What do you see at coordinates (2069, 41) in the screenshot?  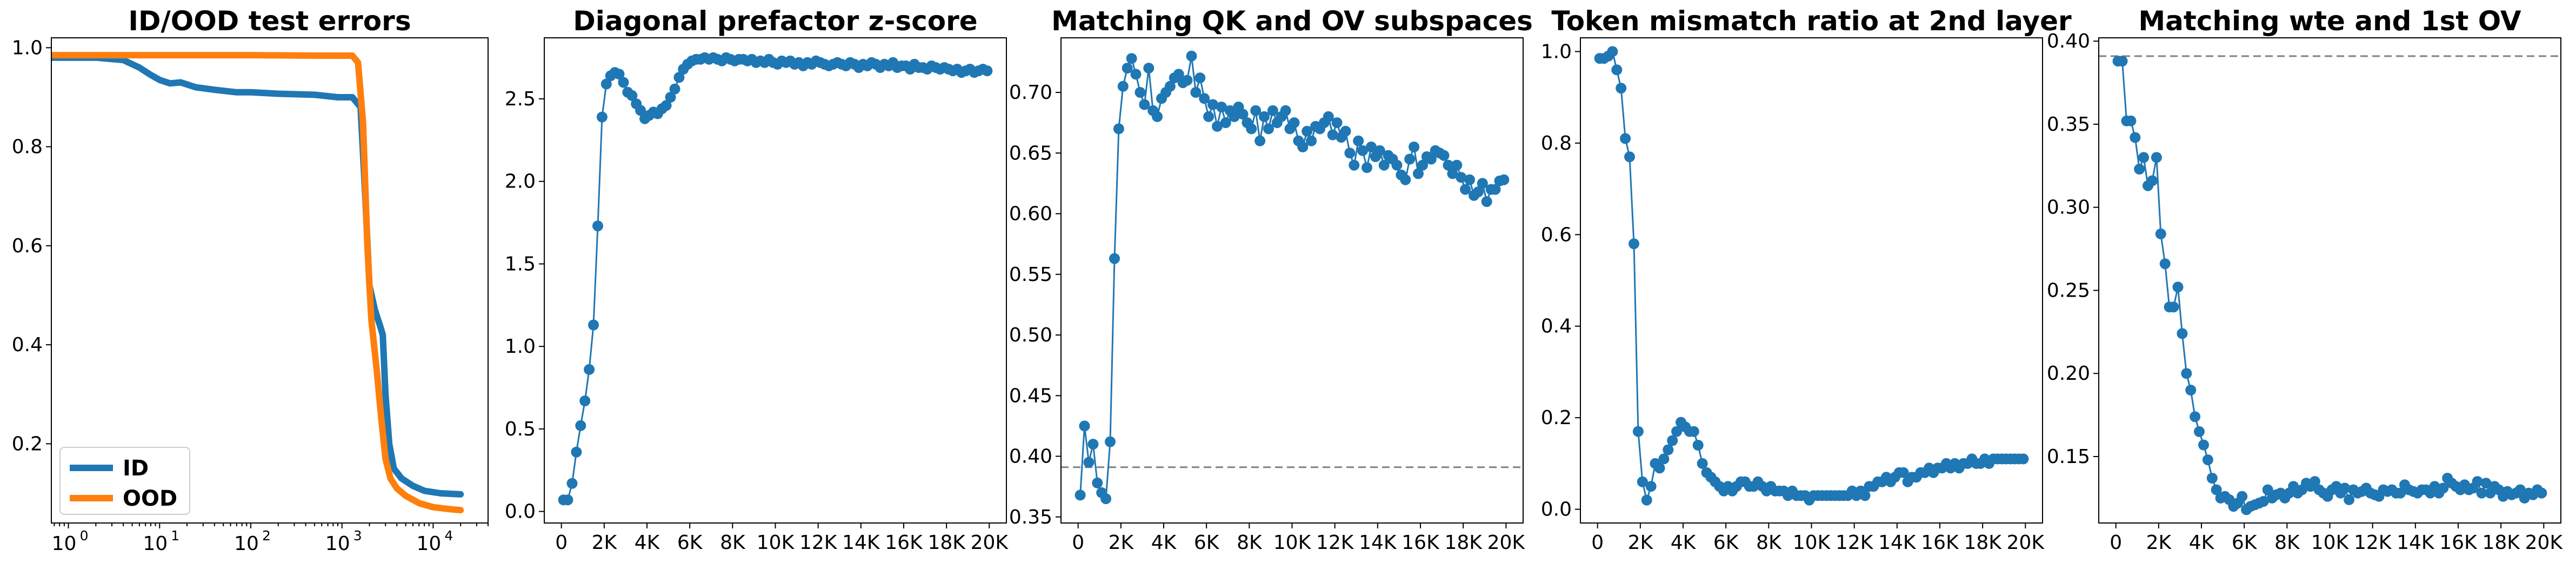 I see `y-tick-label: 0.40` at bounding box center [2069, 41].